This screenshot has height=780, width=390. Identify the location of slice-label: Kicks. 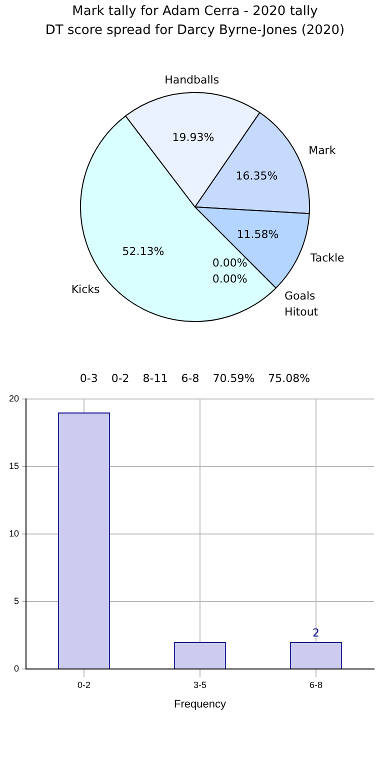
(85, 289).